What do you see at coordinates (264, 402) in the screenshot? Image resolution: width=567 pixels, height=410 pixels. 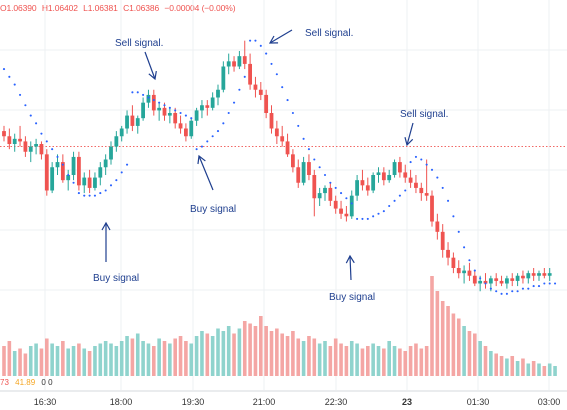 I see `x-tick-label: 21:00` at bounding box center [264, 402].